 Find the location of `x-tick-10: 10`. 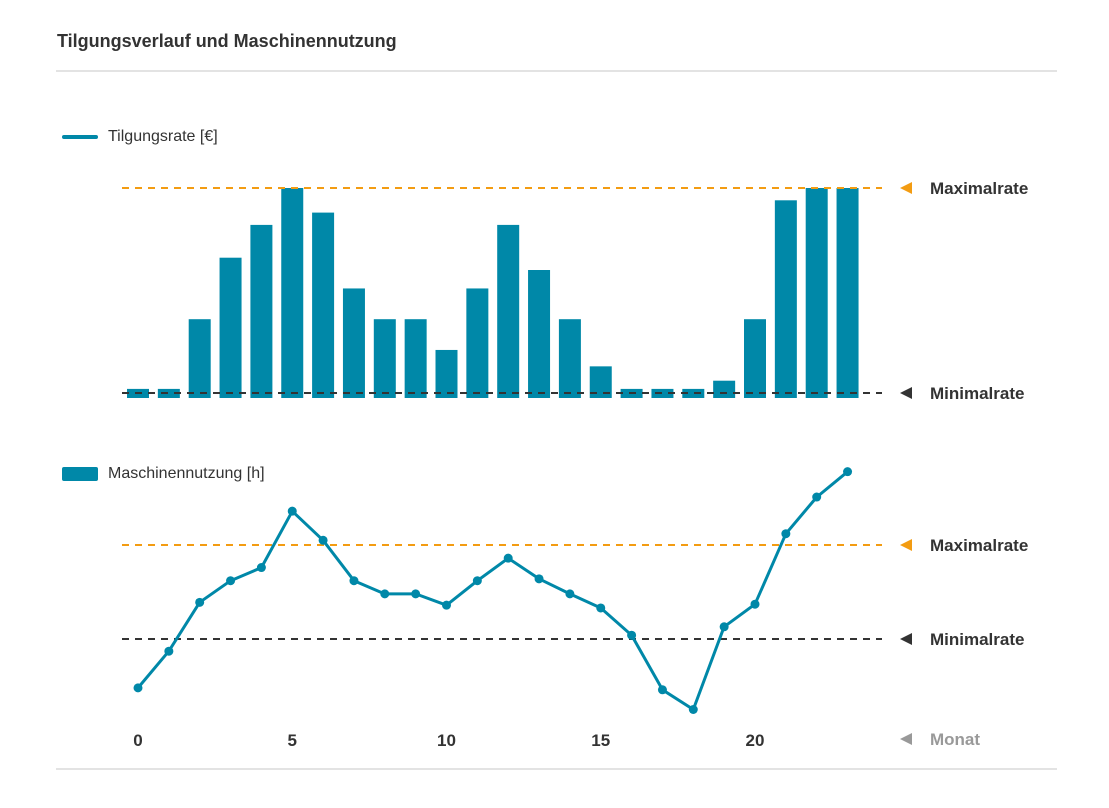

x-tick-10: 10 is located at coordinates (446, 740).